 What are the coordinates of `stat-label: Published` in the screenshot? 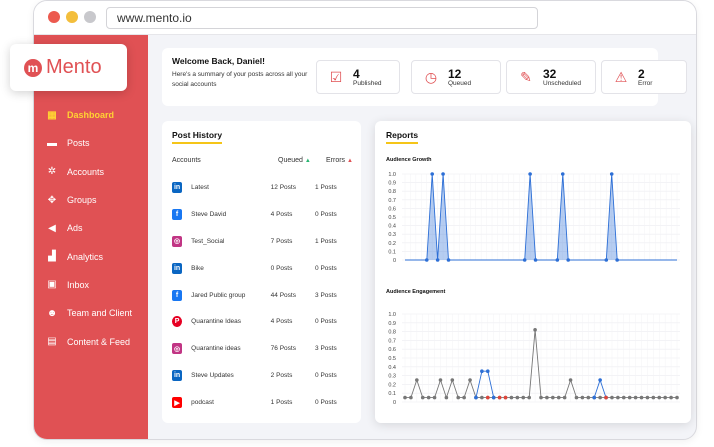 It's located at (367, 83).